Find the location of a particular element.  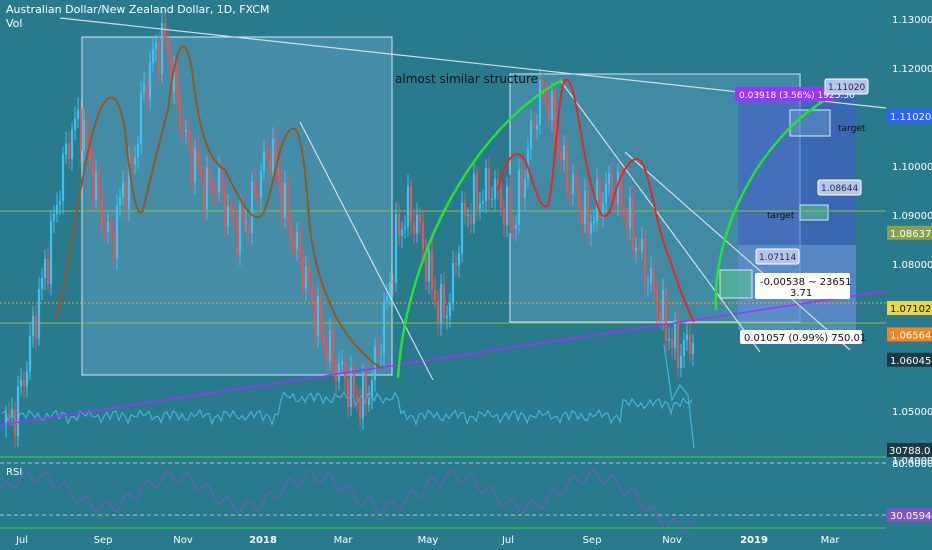

rsi-badge is located at coordinates (909, 515).